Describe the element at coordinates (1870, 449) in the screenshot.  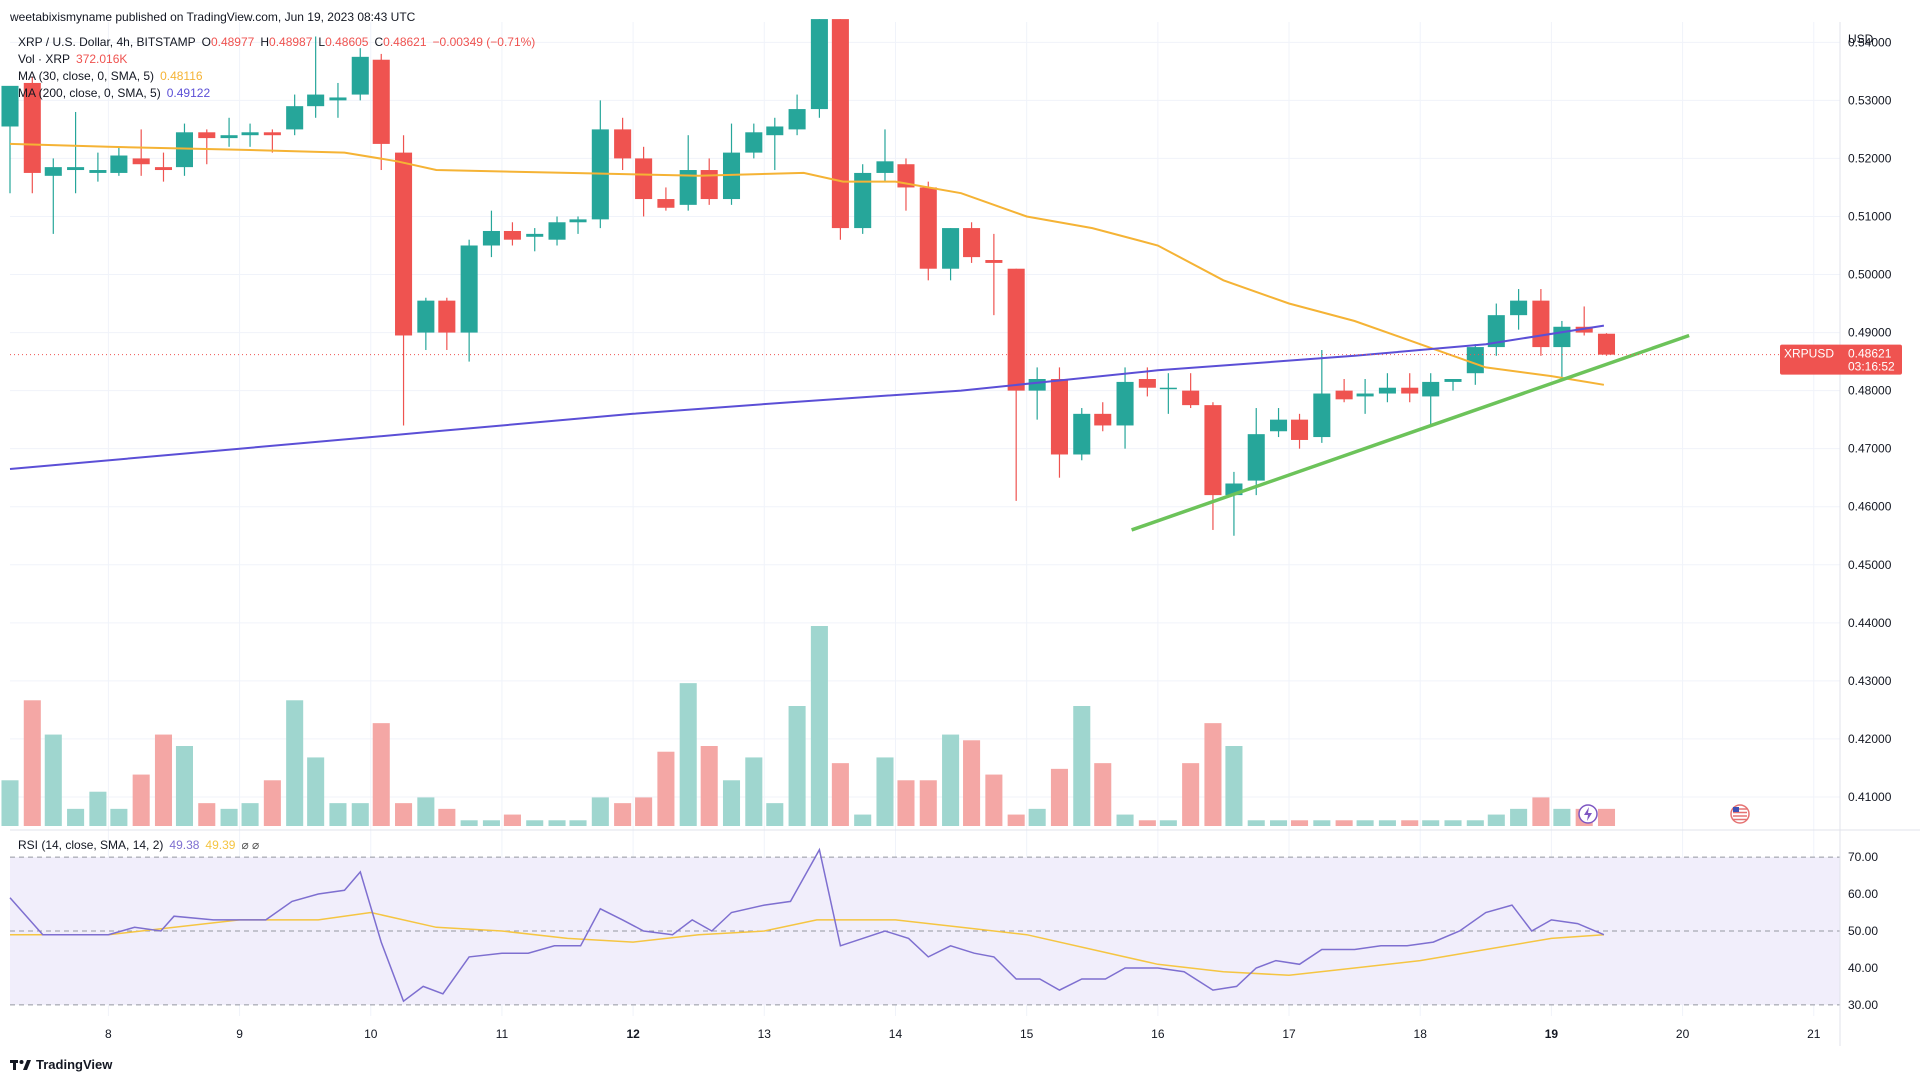
I see `price-tick-label: 0.47000` at that location.